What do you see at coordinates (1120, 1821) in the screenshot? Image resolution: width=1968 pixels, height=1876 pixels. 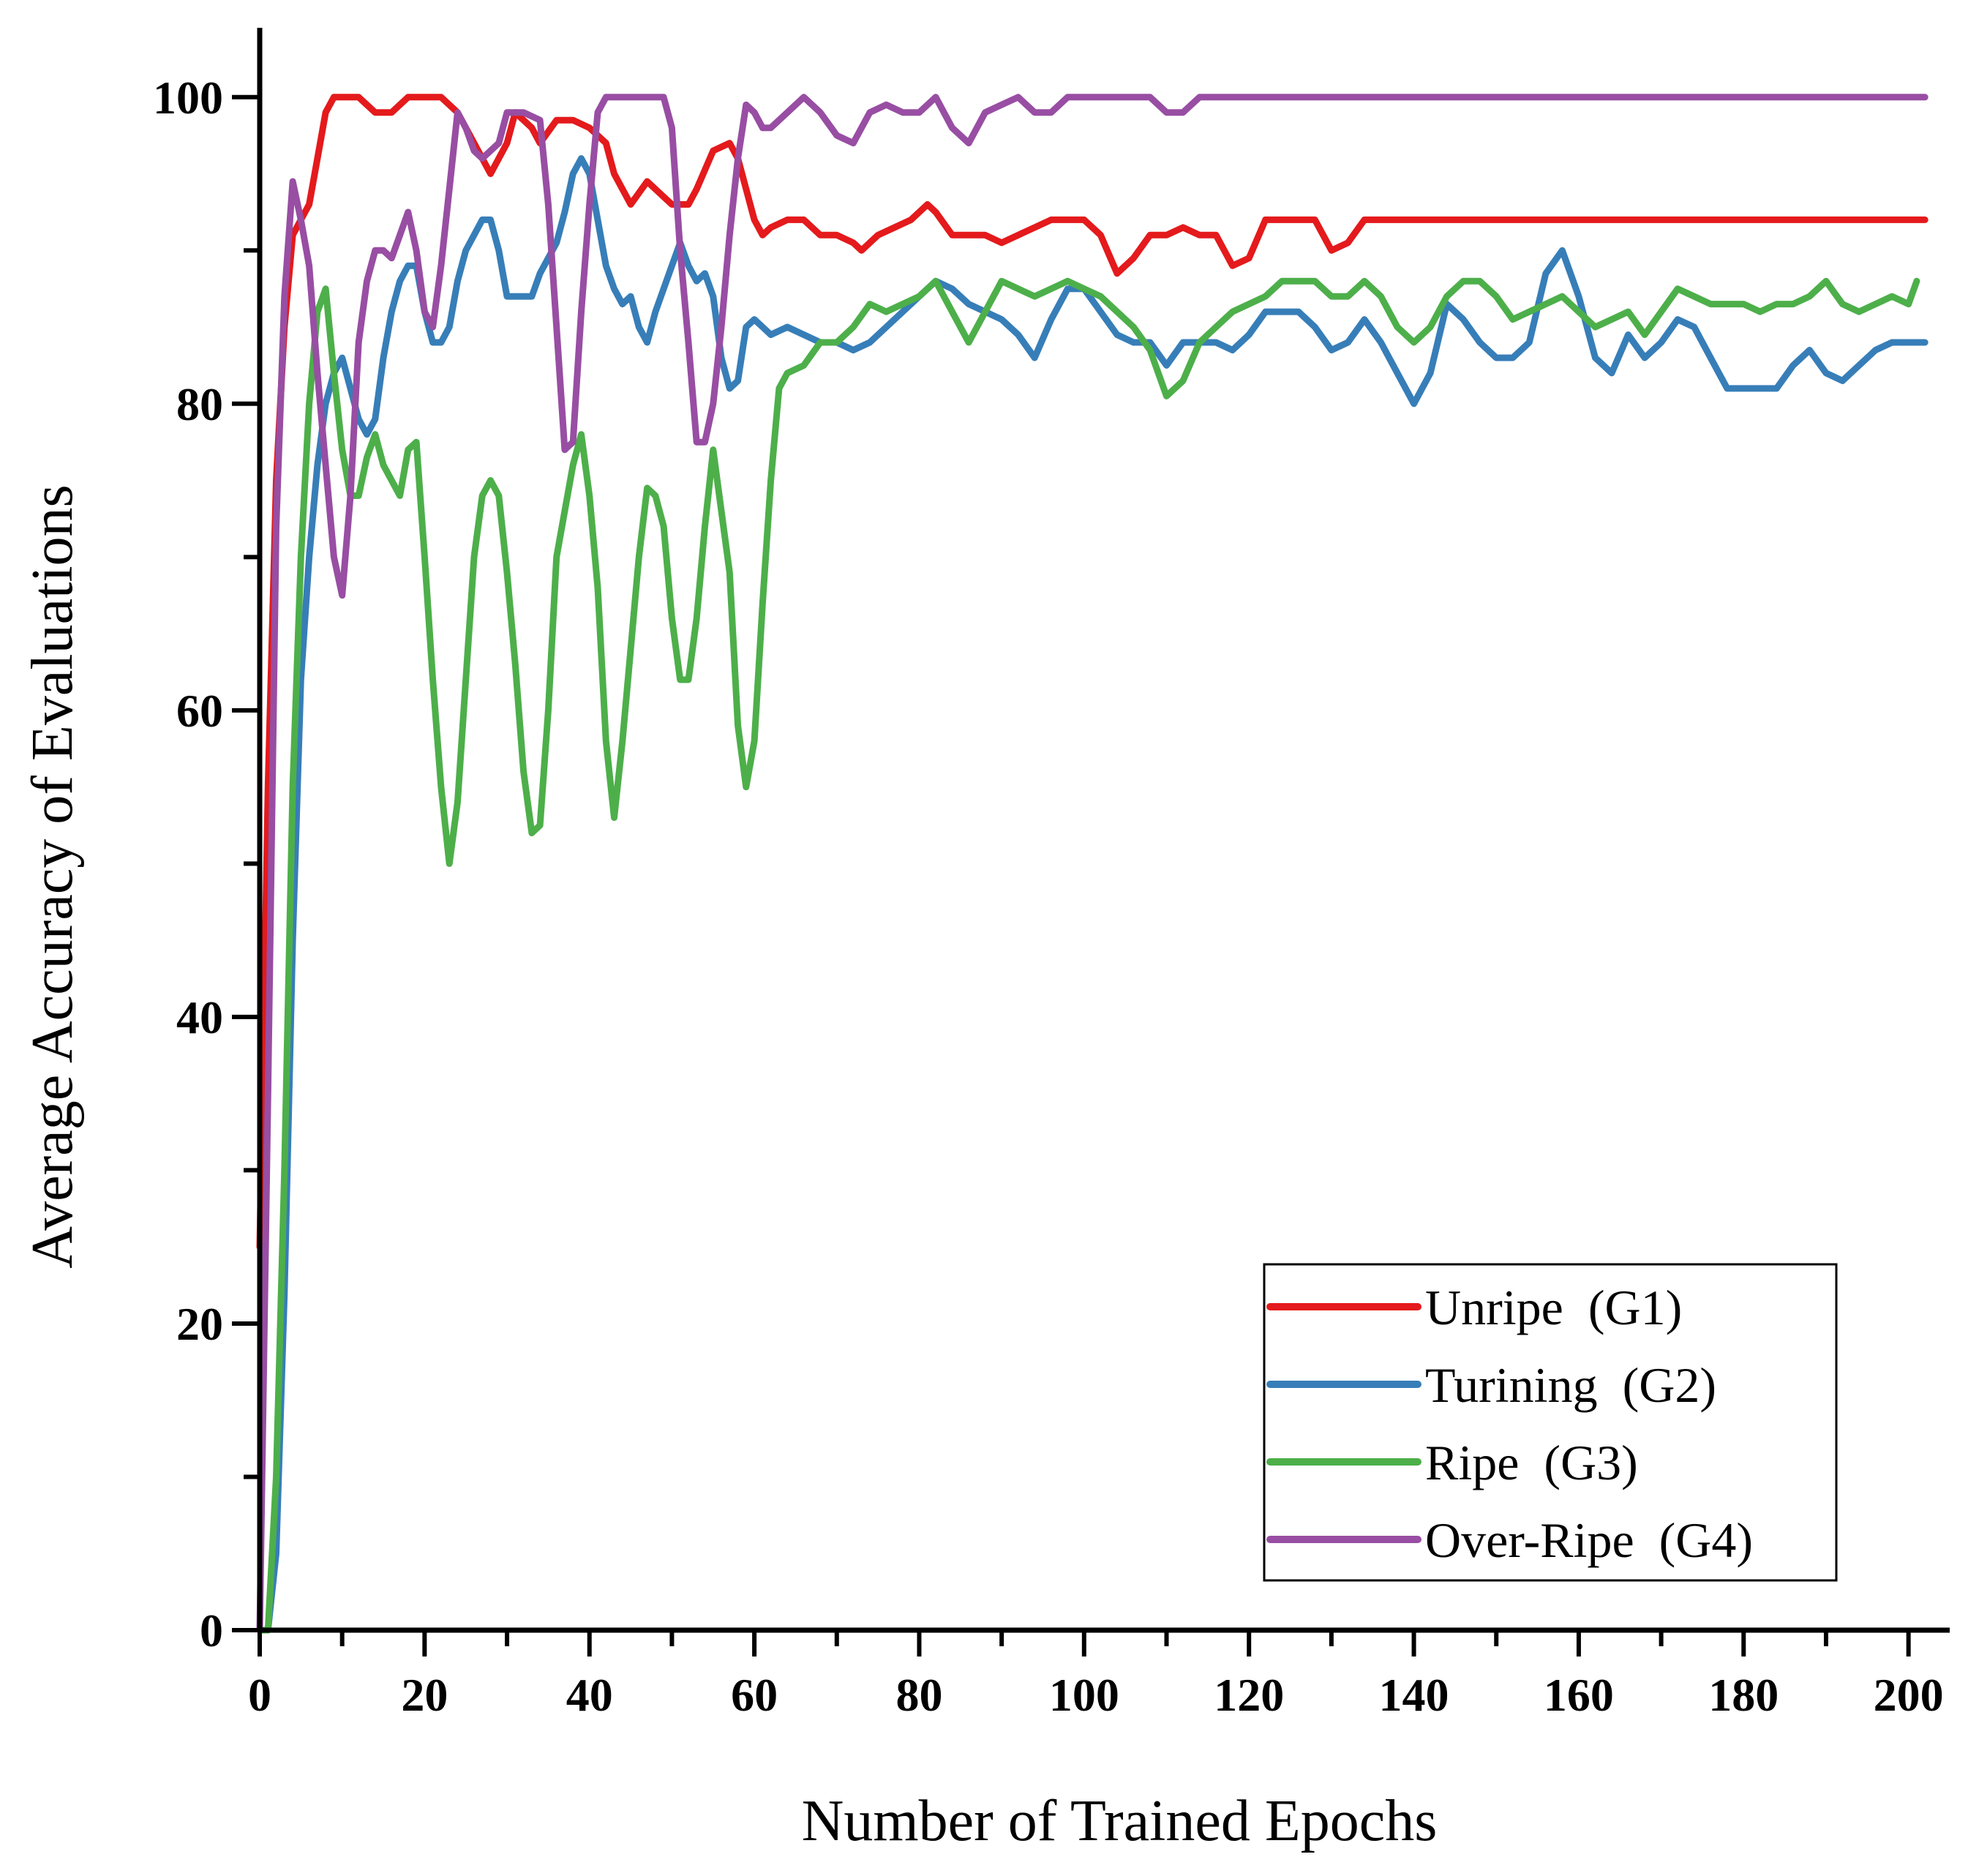 I see `x-axis-title: Number of Trained Epochs` at bounding box center [1120, 1821].